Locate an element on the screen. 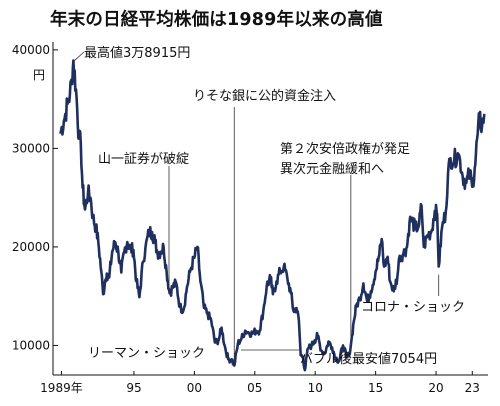 Image resolution: width=500 pixels, height=406 pixels. x-tick-label: 23 is located at coordinates (472, 388).